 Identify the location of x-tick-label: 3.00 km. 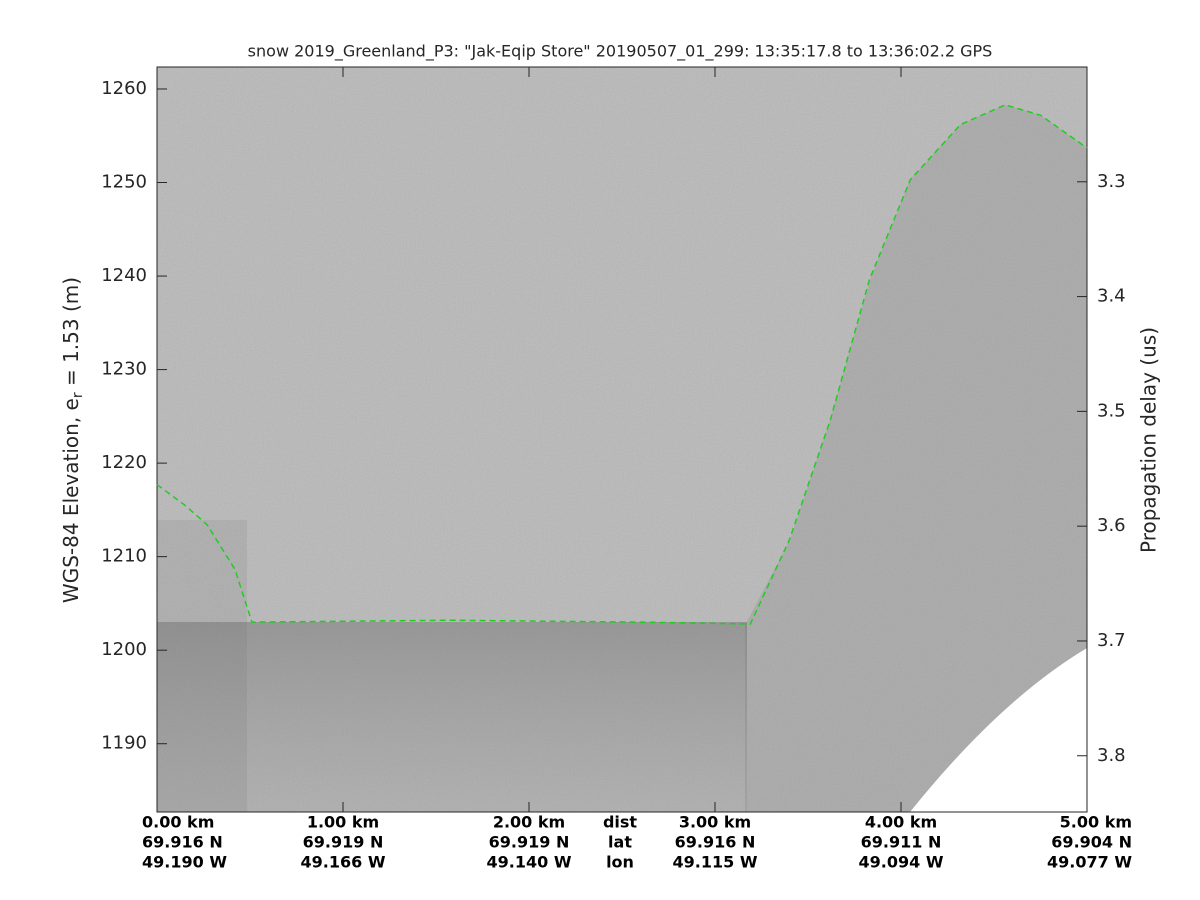
(715, 822).